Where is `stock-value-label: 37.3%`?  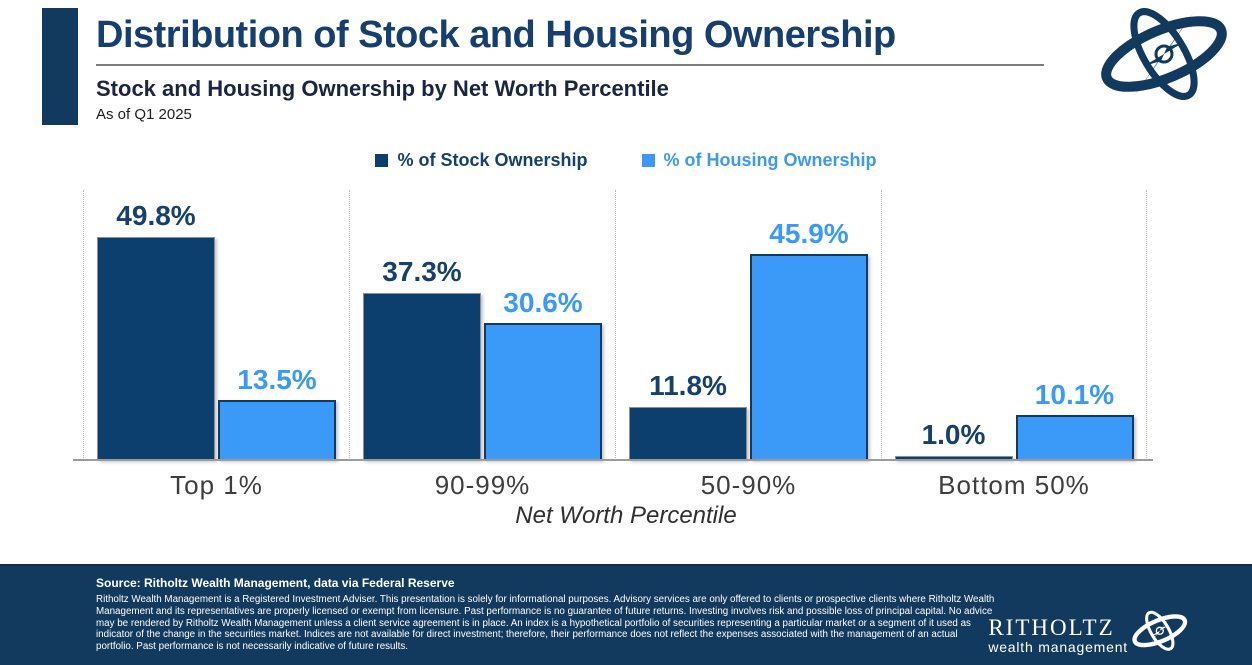 stock-value-label: 37.3% is located at coordinates (422, 271).